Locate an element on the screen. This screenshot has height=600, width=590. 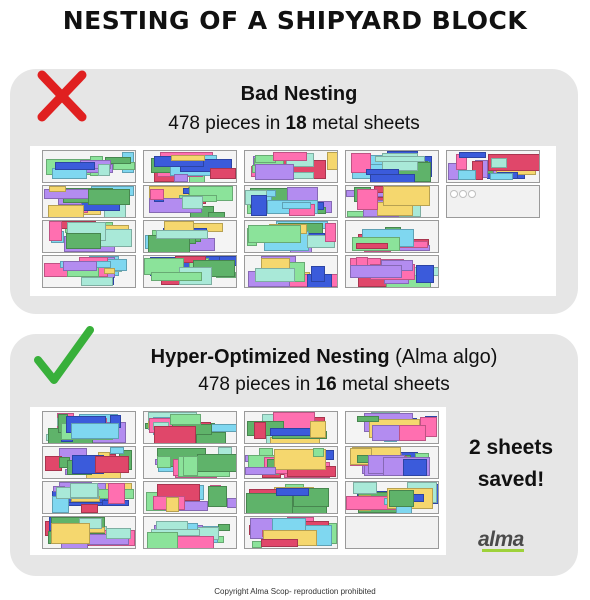
saved-line-1: 2 sheets is located at coordinates (511, 447).